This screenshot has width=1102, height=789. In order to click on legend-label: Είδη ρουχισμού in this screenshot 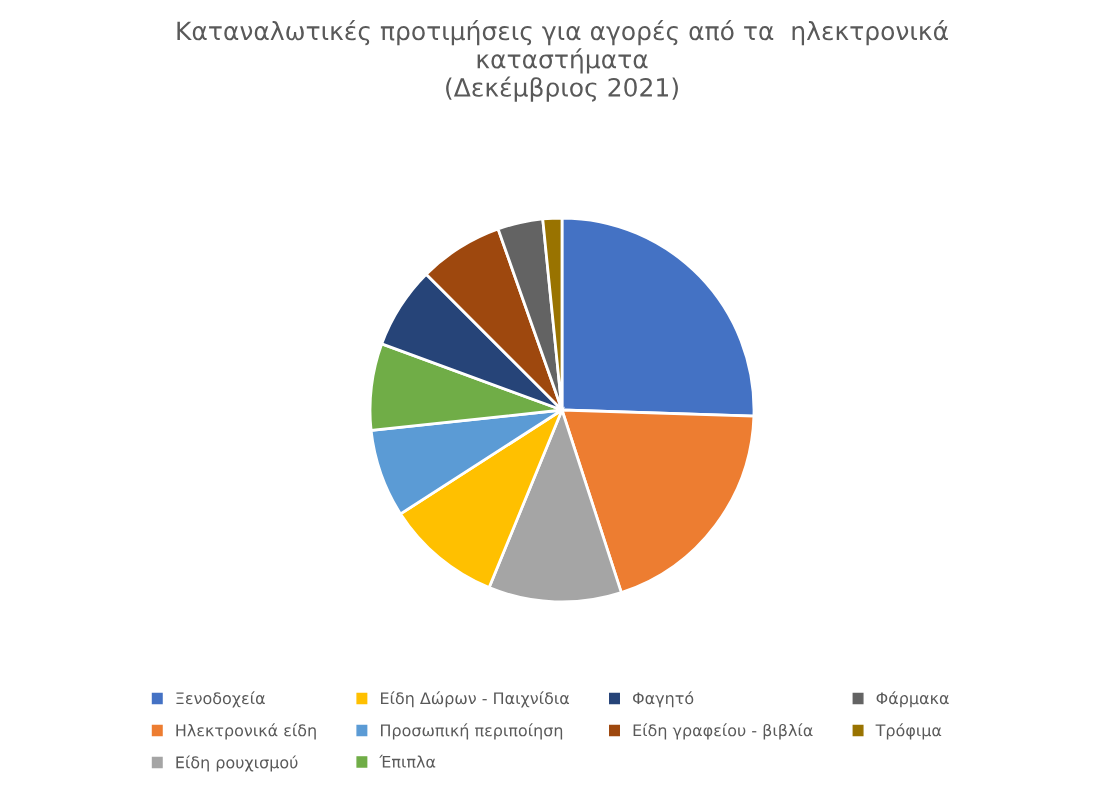, I will do `click(237, 763)`.